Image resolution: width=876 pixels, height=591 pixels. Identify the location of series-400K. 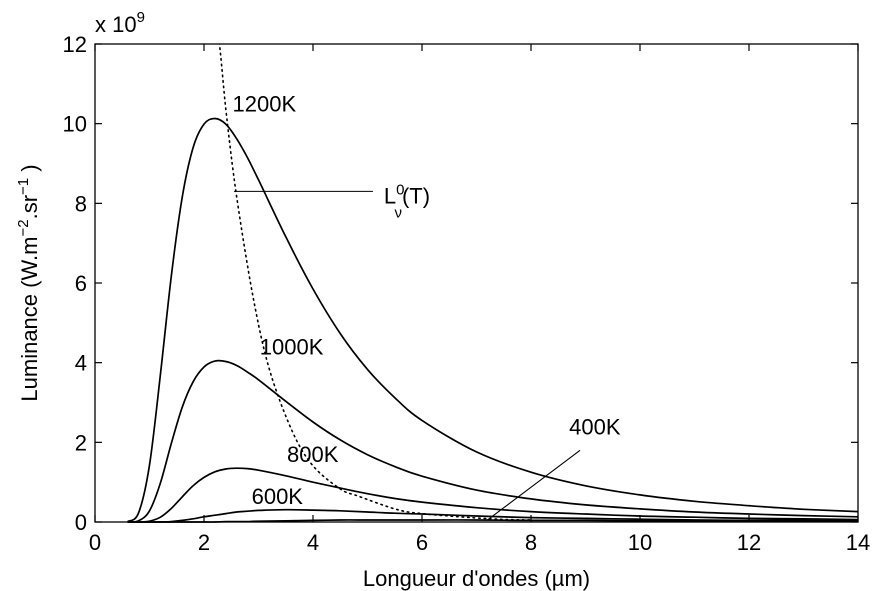
(492, 521).